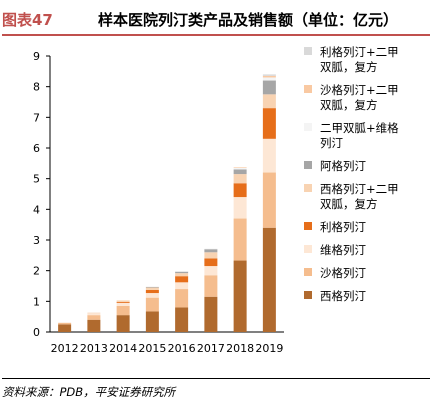 The image size is (432, 403). I want to click on y-tick-label: 6, so click(36, 148).